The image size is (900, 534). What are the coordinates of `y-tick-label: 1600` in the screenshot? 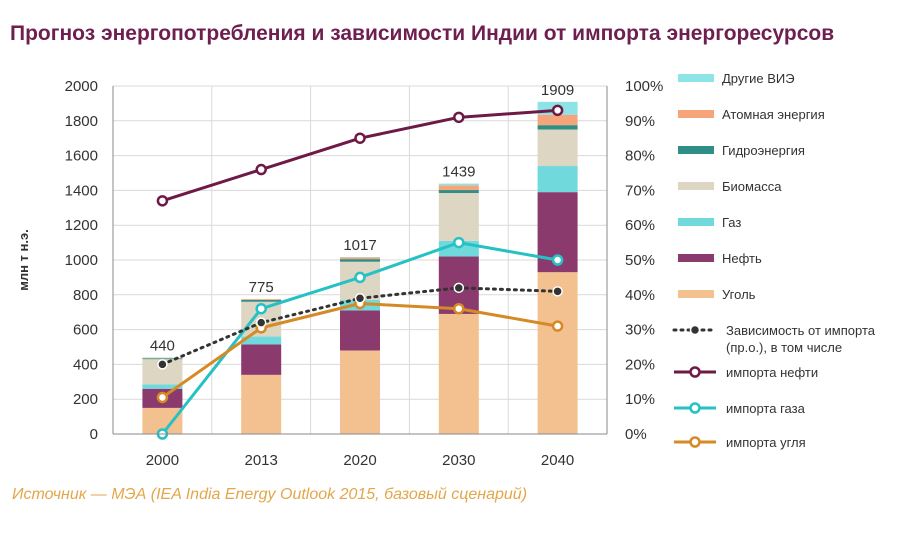 It's located at (81, 156).